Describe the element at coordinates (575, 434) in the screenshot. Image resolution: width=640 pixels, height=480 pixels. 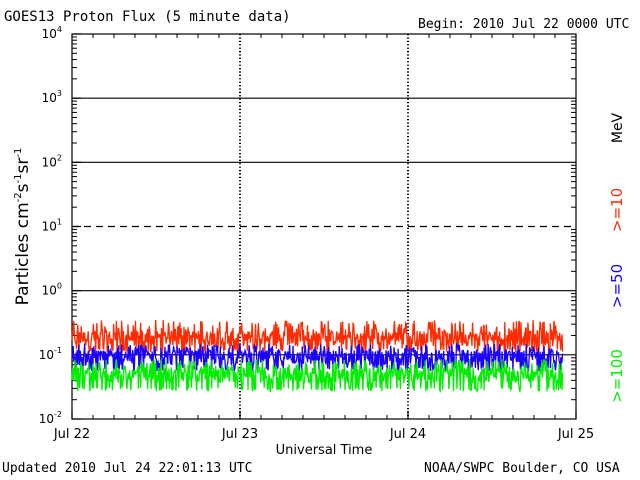
I see `x-tick-label: Jul 25` at that location.